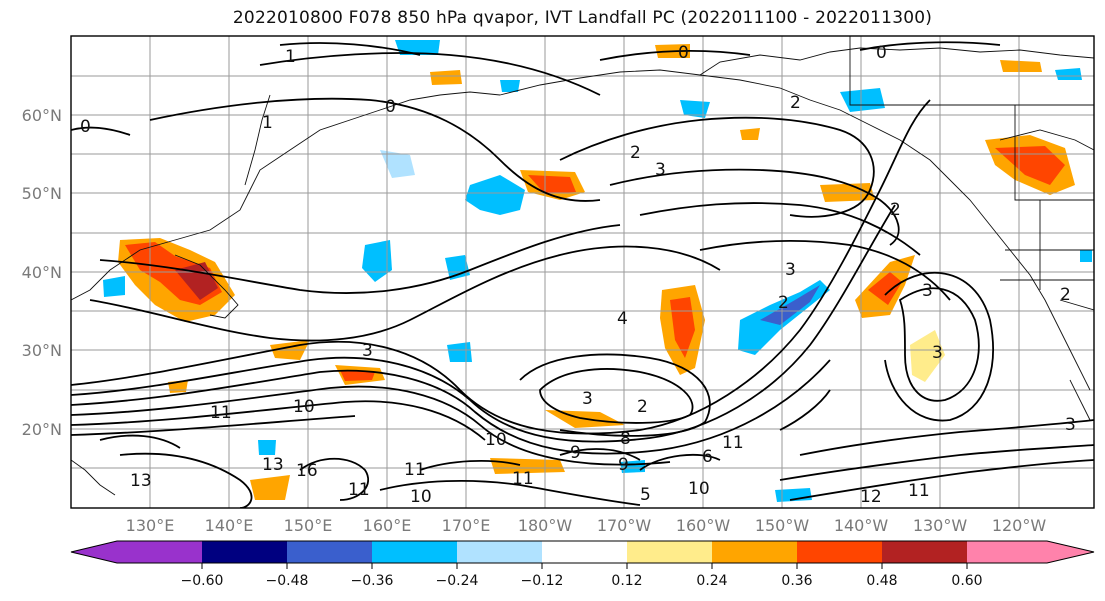 The width and height of the screenshot is (1105, 601). What do you see at coordinates (150, 525) in the screenshot?
I see `lon-label-130e: 130°E` at bounding box center [150, 525].